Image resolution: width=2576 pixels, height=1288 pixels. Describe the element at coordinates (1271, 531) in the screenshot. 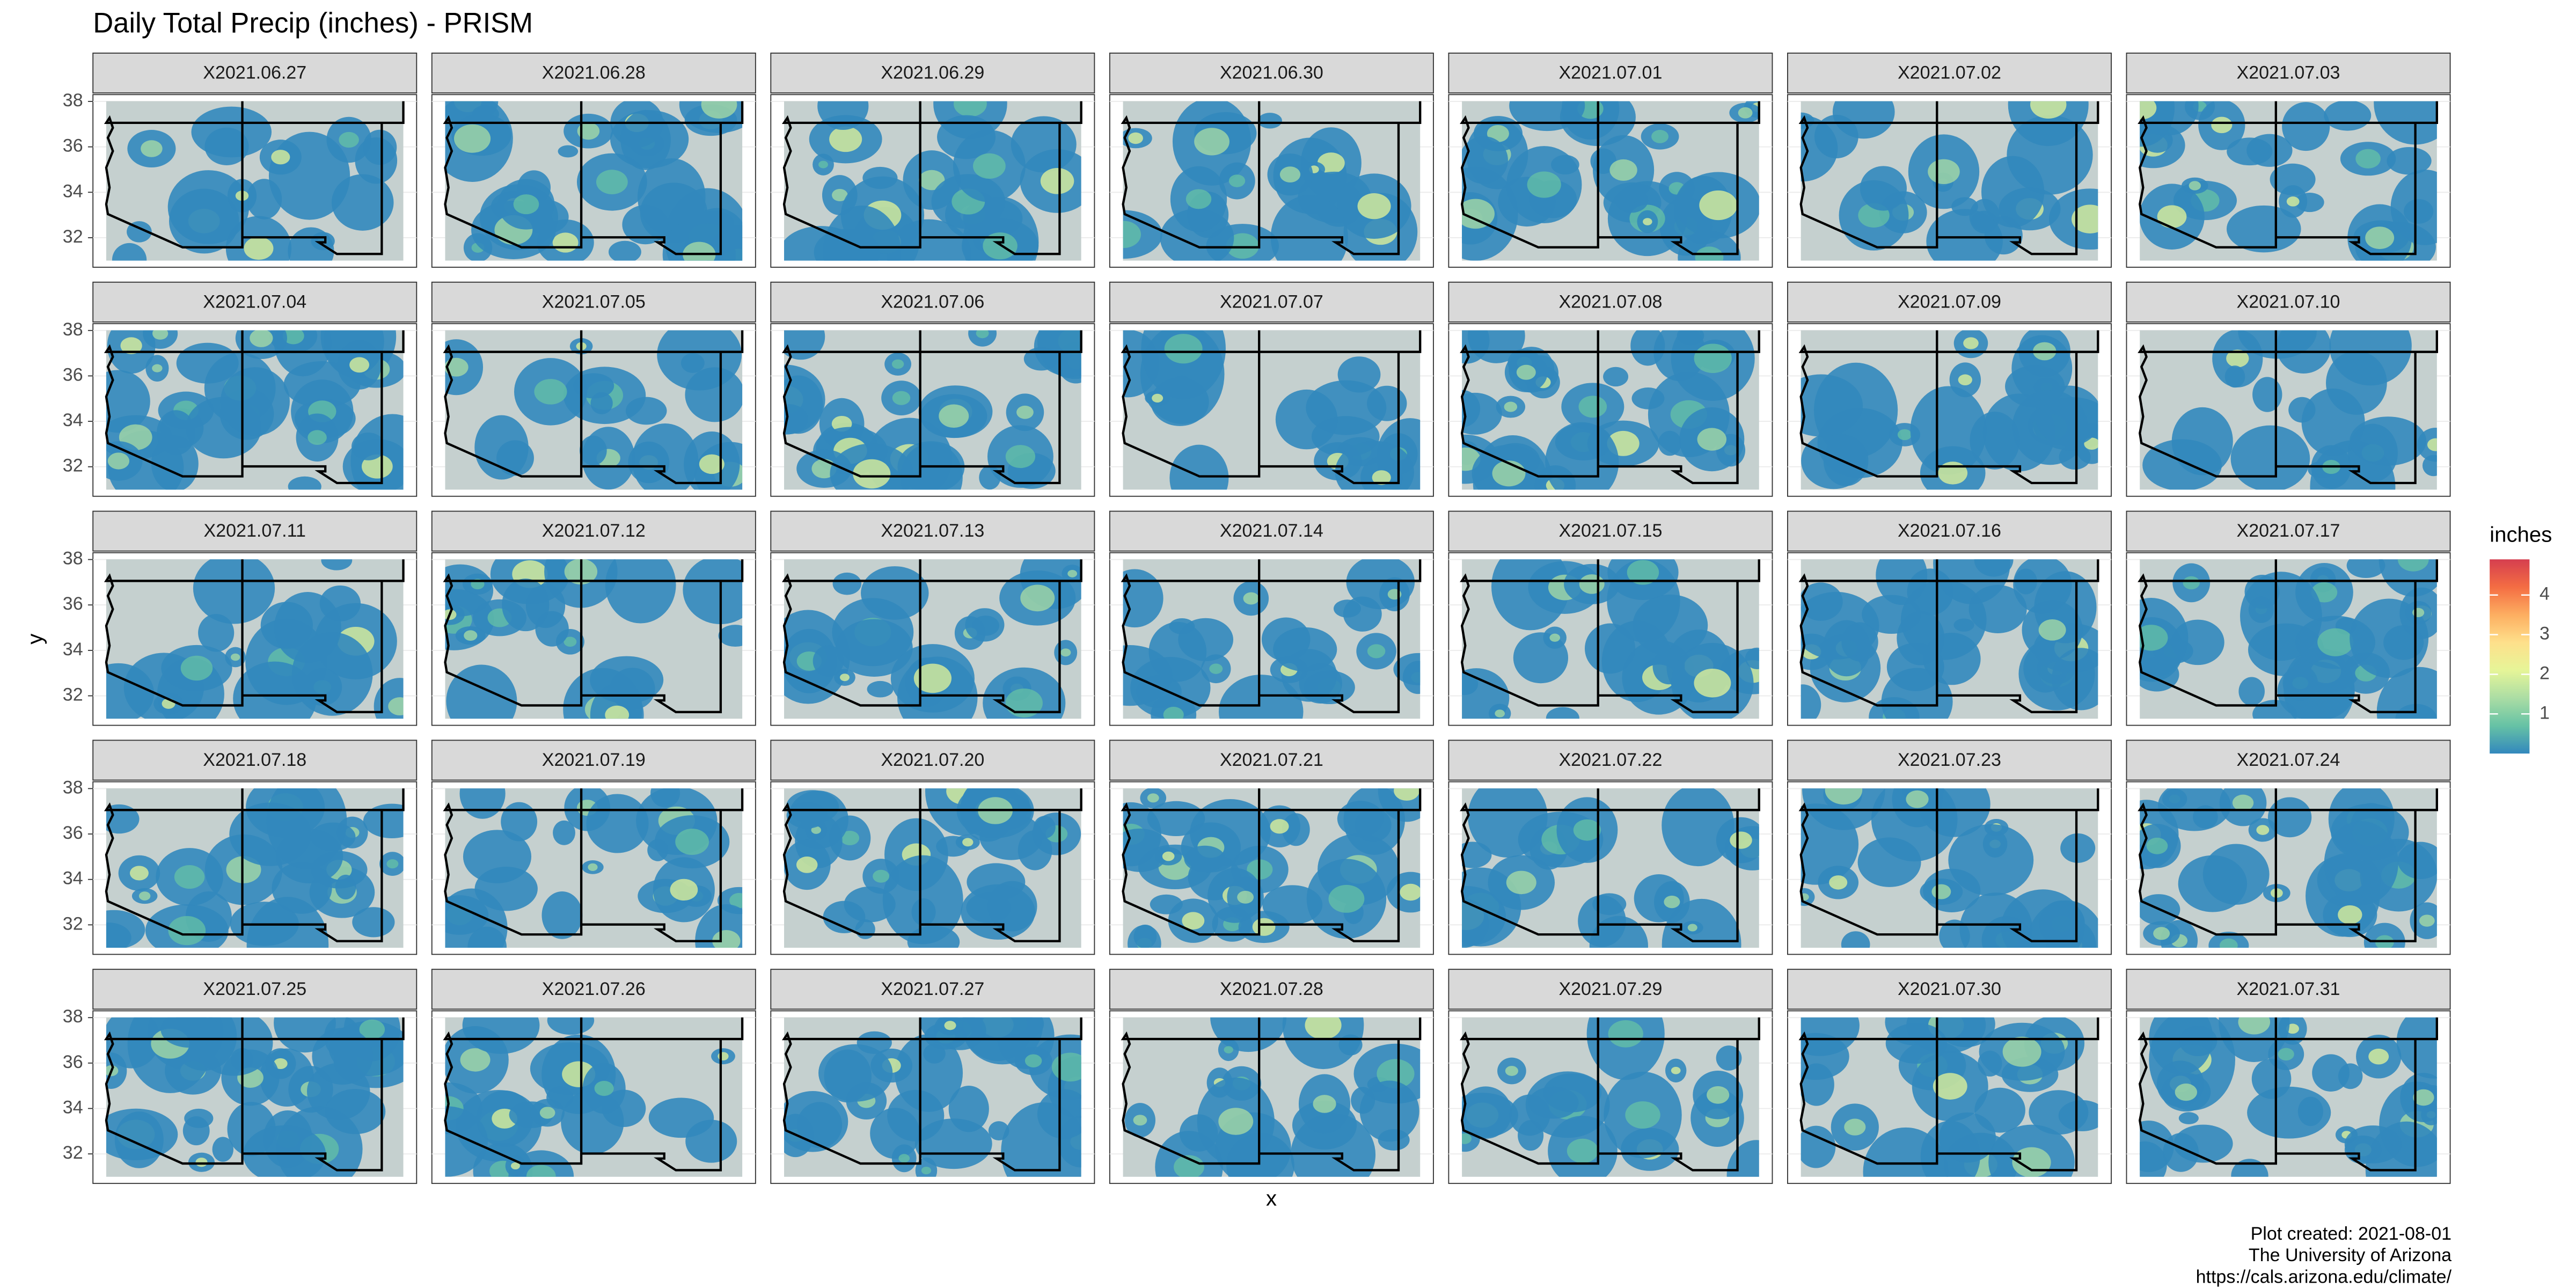

I see `facet-label: X2021.07.14` at that location.